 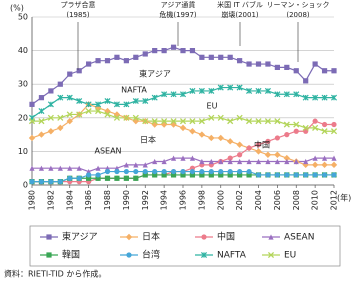 I want to click on annotation: 米国 IT バブル, so click(x=240, y=4).